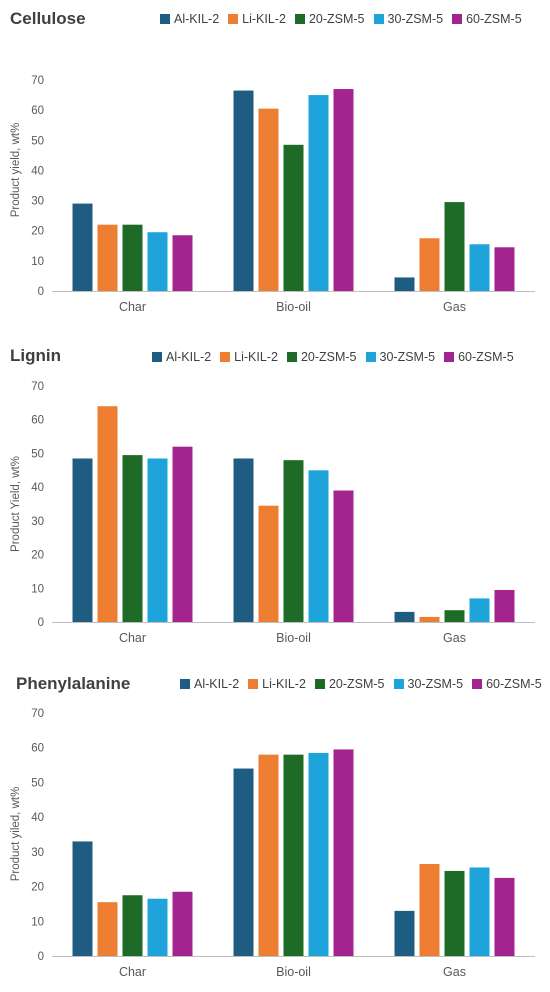 The image size is (550, 992). Describe the element at coordinates (249, 357) in the screenshot. I see `legend-item: Li-KIL-2` at that location.